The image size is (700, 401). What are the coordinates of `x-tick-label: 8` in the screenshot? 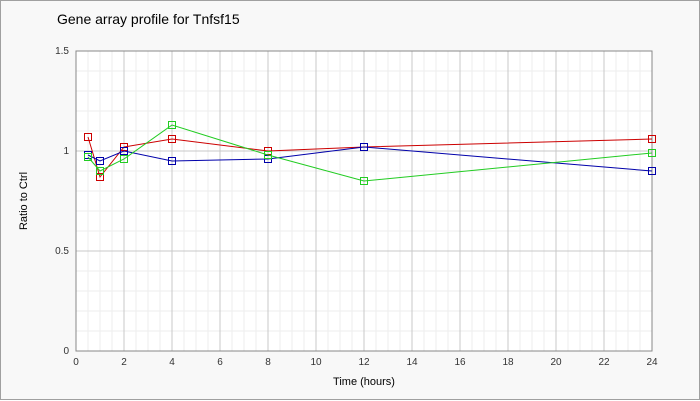 It's located at (268, 362).